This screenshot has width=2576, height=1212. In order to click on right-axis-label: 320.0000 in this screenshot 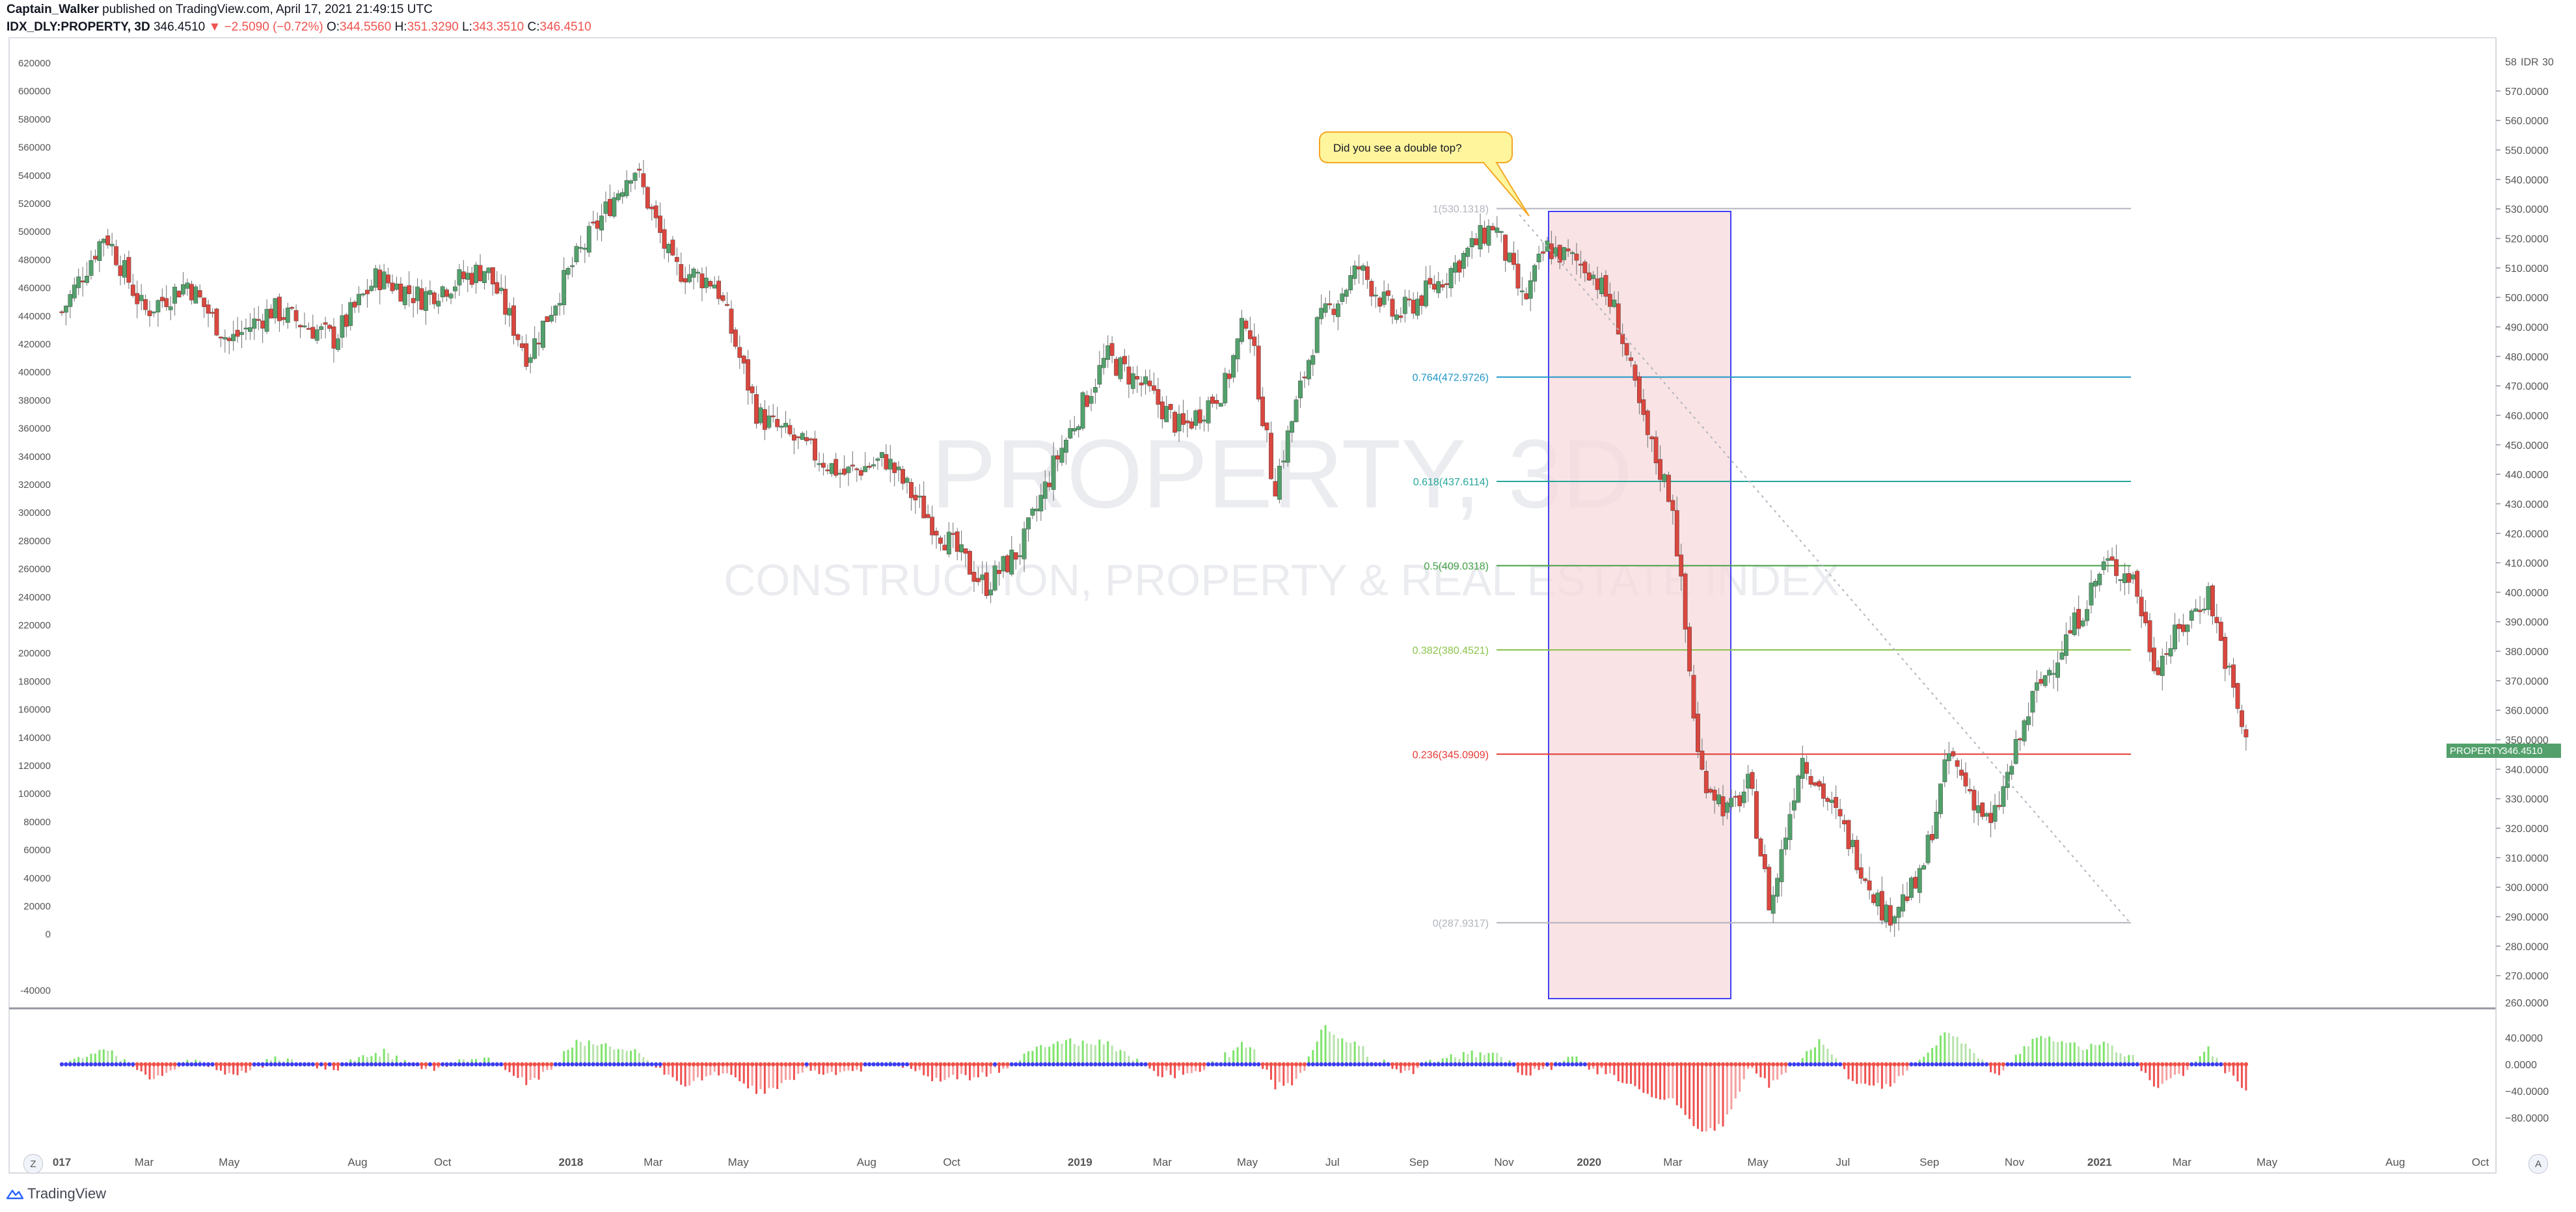, I will do `click(2527, 829)`.